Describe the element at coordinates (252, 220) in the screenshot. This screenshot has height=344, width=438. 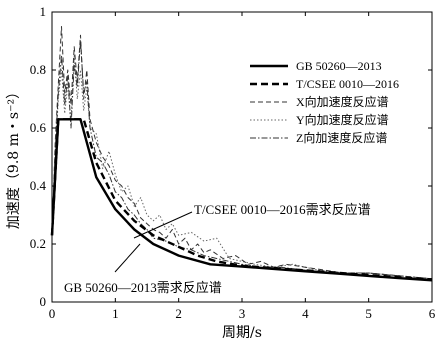
I see `annotation-csee: T/CSEE 0010—2016需求反应谱` at that location.